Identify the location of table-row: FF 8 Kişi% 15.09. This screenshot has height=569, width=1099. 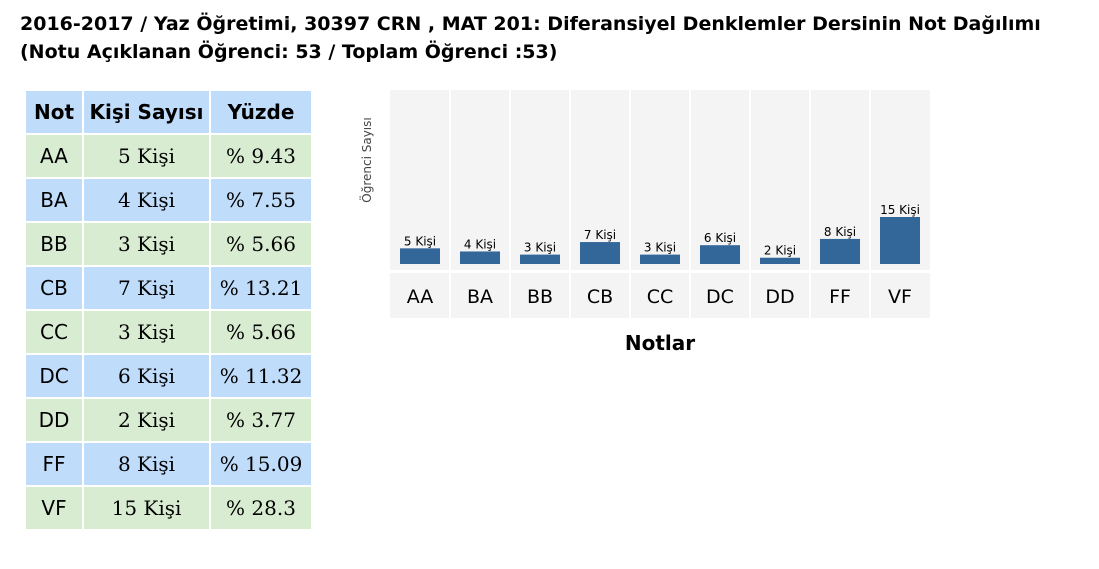
(168, 464).